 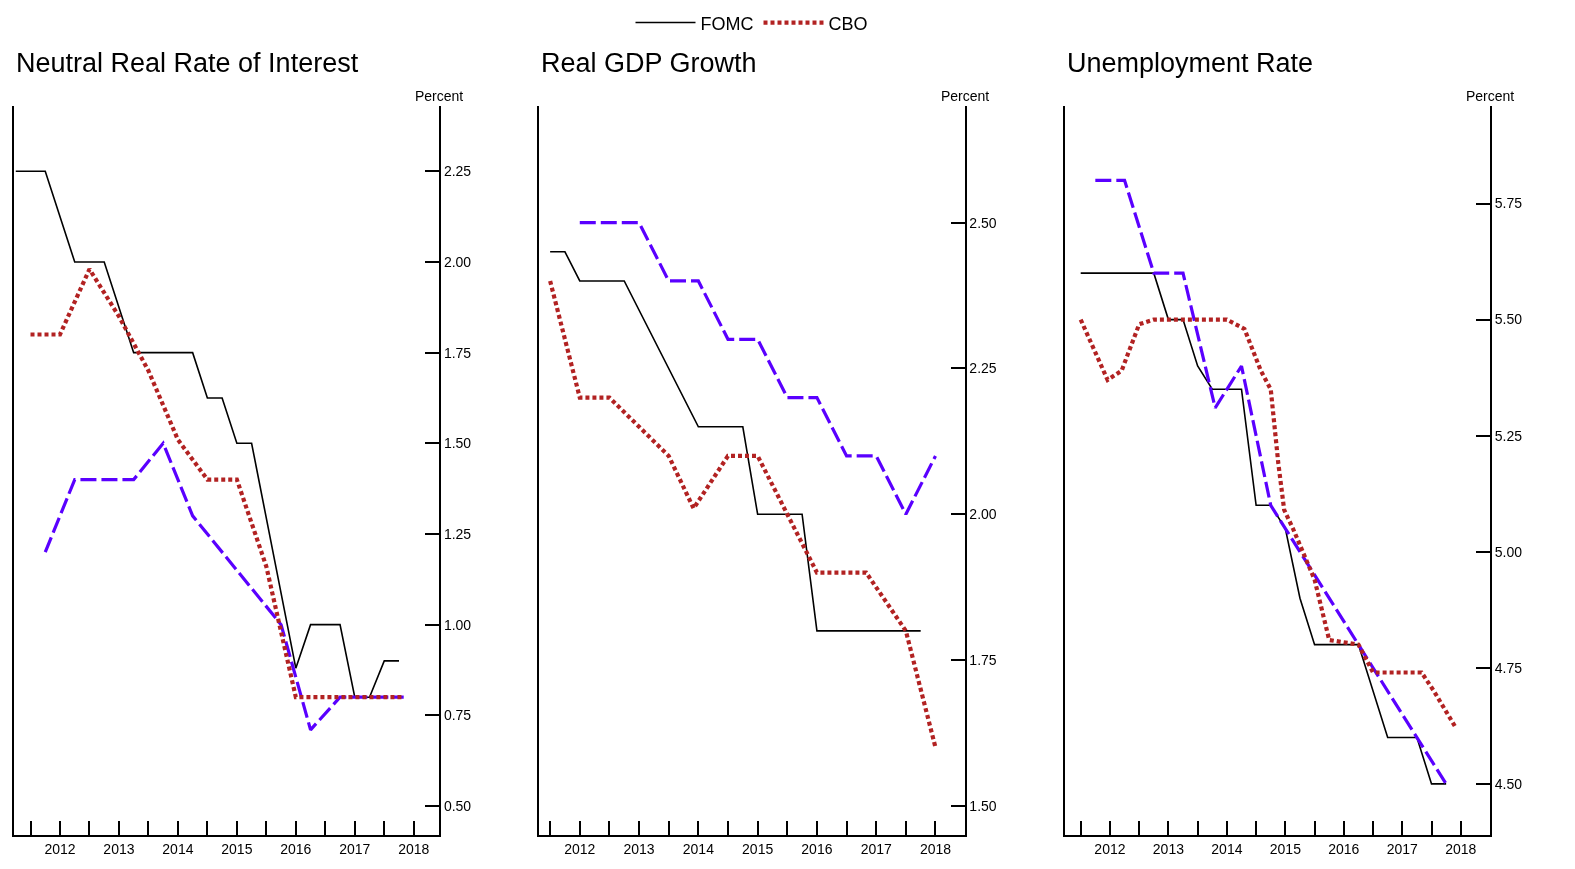 I want to click on chart-title: Neutral Real Rate of Interest, so click(x=187, y=63).